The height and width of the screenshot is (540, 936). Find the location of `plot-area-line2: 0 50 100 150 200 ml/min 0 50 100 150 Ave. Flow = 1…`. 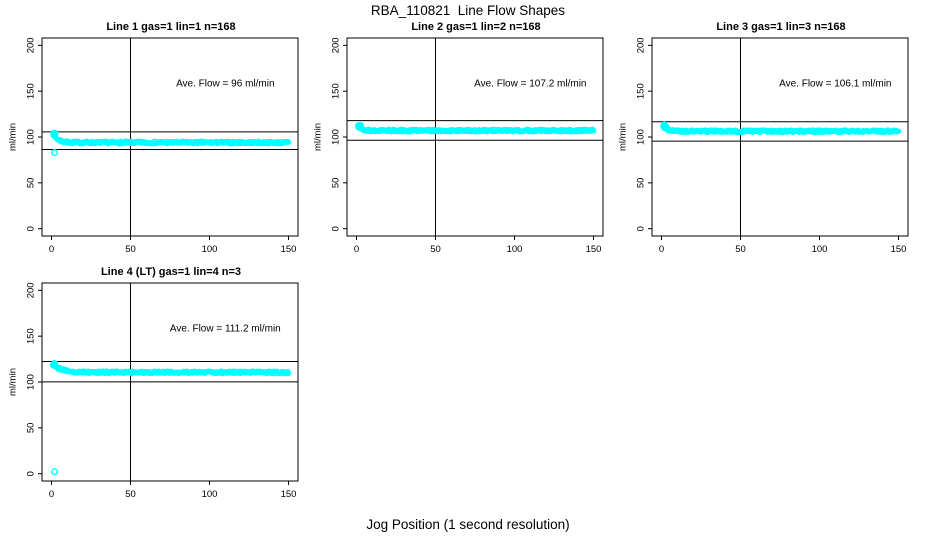

plot-area-line2: 0 50 100 150 200 ml/min 0 50 100 150 Ave. Flow = 1… is located at coordinates (458, 146).